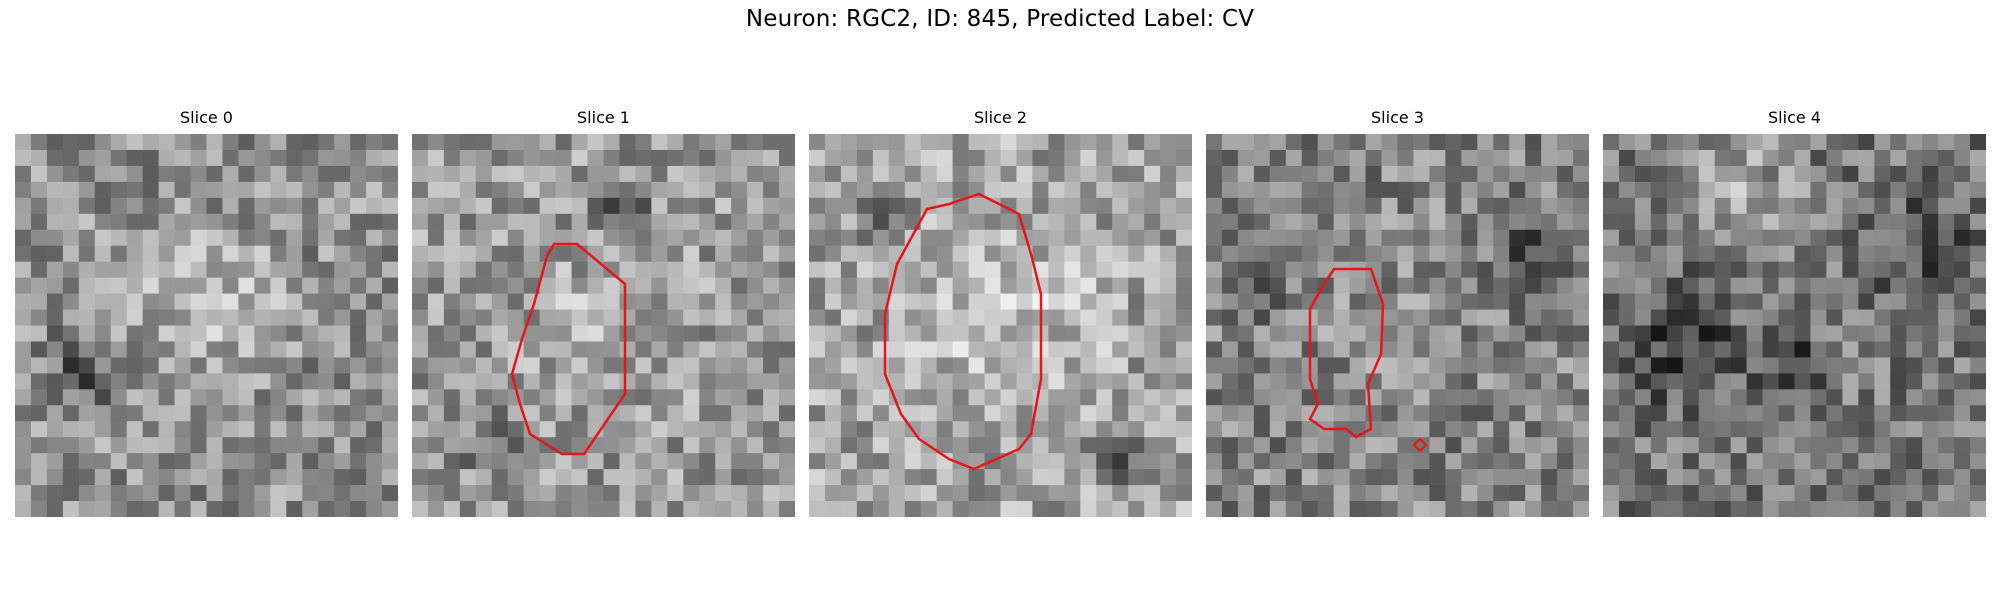  What do you see at coordinates (1420, 445) in the screenshot?
I see `slice-3-contour-fragment` at bounding box center [1420, 445].